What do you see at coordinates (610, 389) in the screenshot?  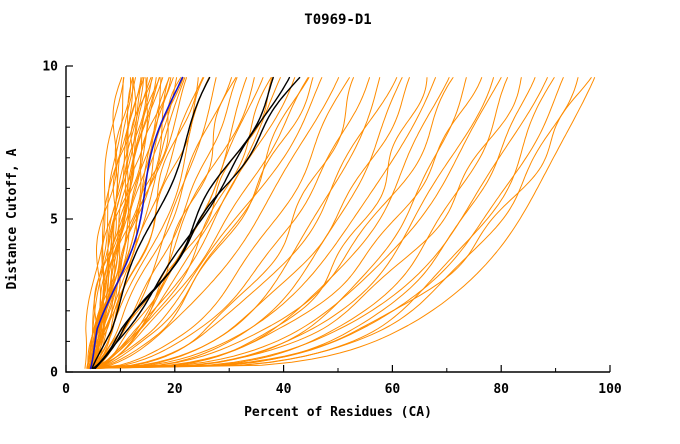 I see `x-tick-label: 100` at bounding box center [610, 389].